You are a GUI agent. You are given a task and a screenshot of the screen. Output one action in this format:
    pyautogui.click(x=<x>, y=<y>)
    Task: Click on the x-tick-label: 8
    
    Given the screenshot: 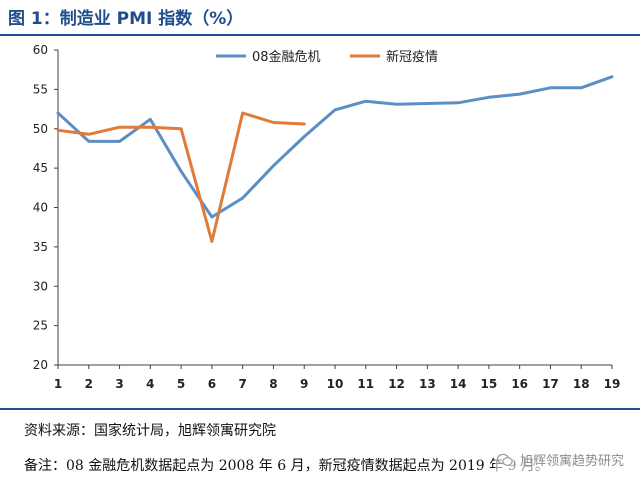 What is the action you would take?
    pyautogui.click(x=273, y=384)
    